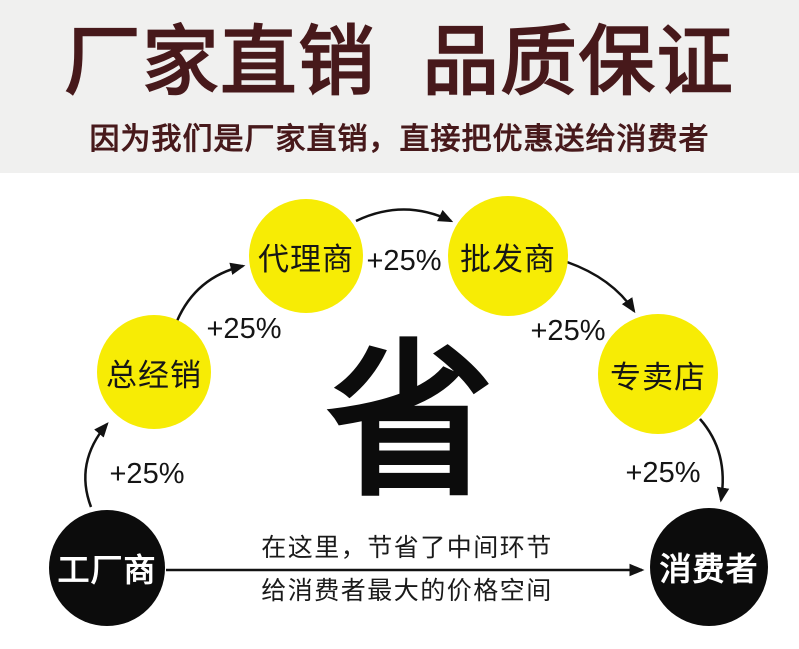  I want to click on save-character: 省, so click(410, 422).